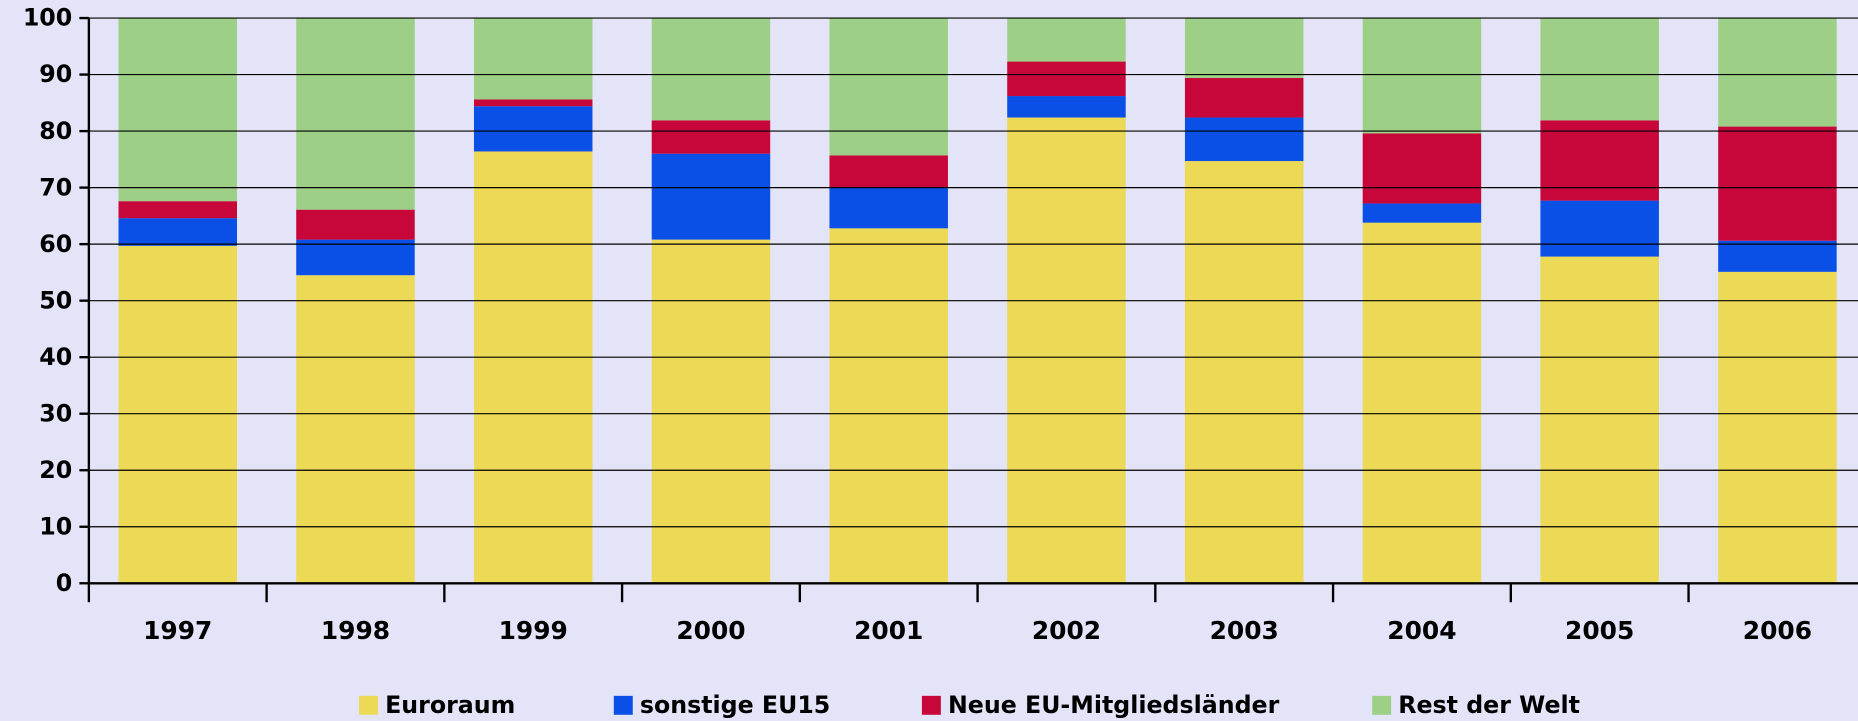  Describe the element at coordinates (64, 583) in the screenshot. I see `y-tick-label: 0` at that location.